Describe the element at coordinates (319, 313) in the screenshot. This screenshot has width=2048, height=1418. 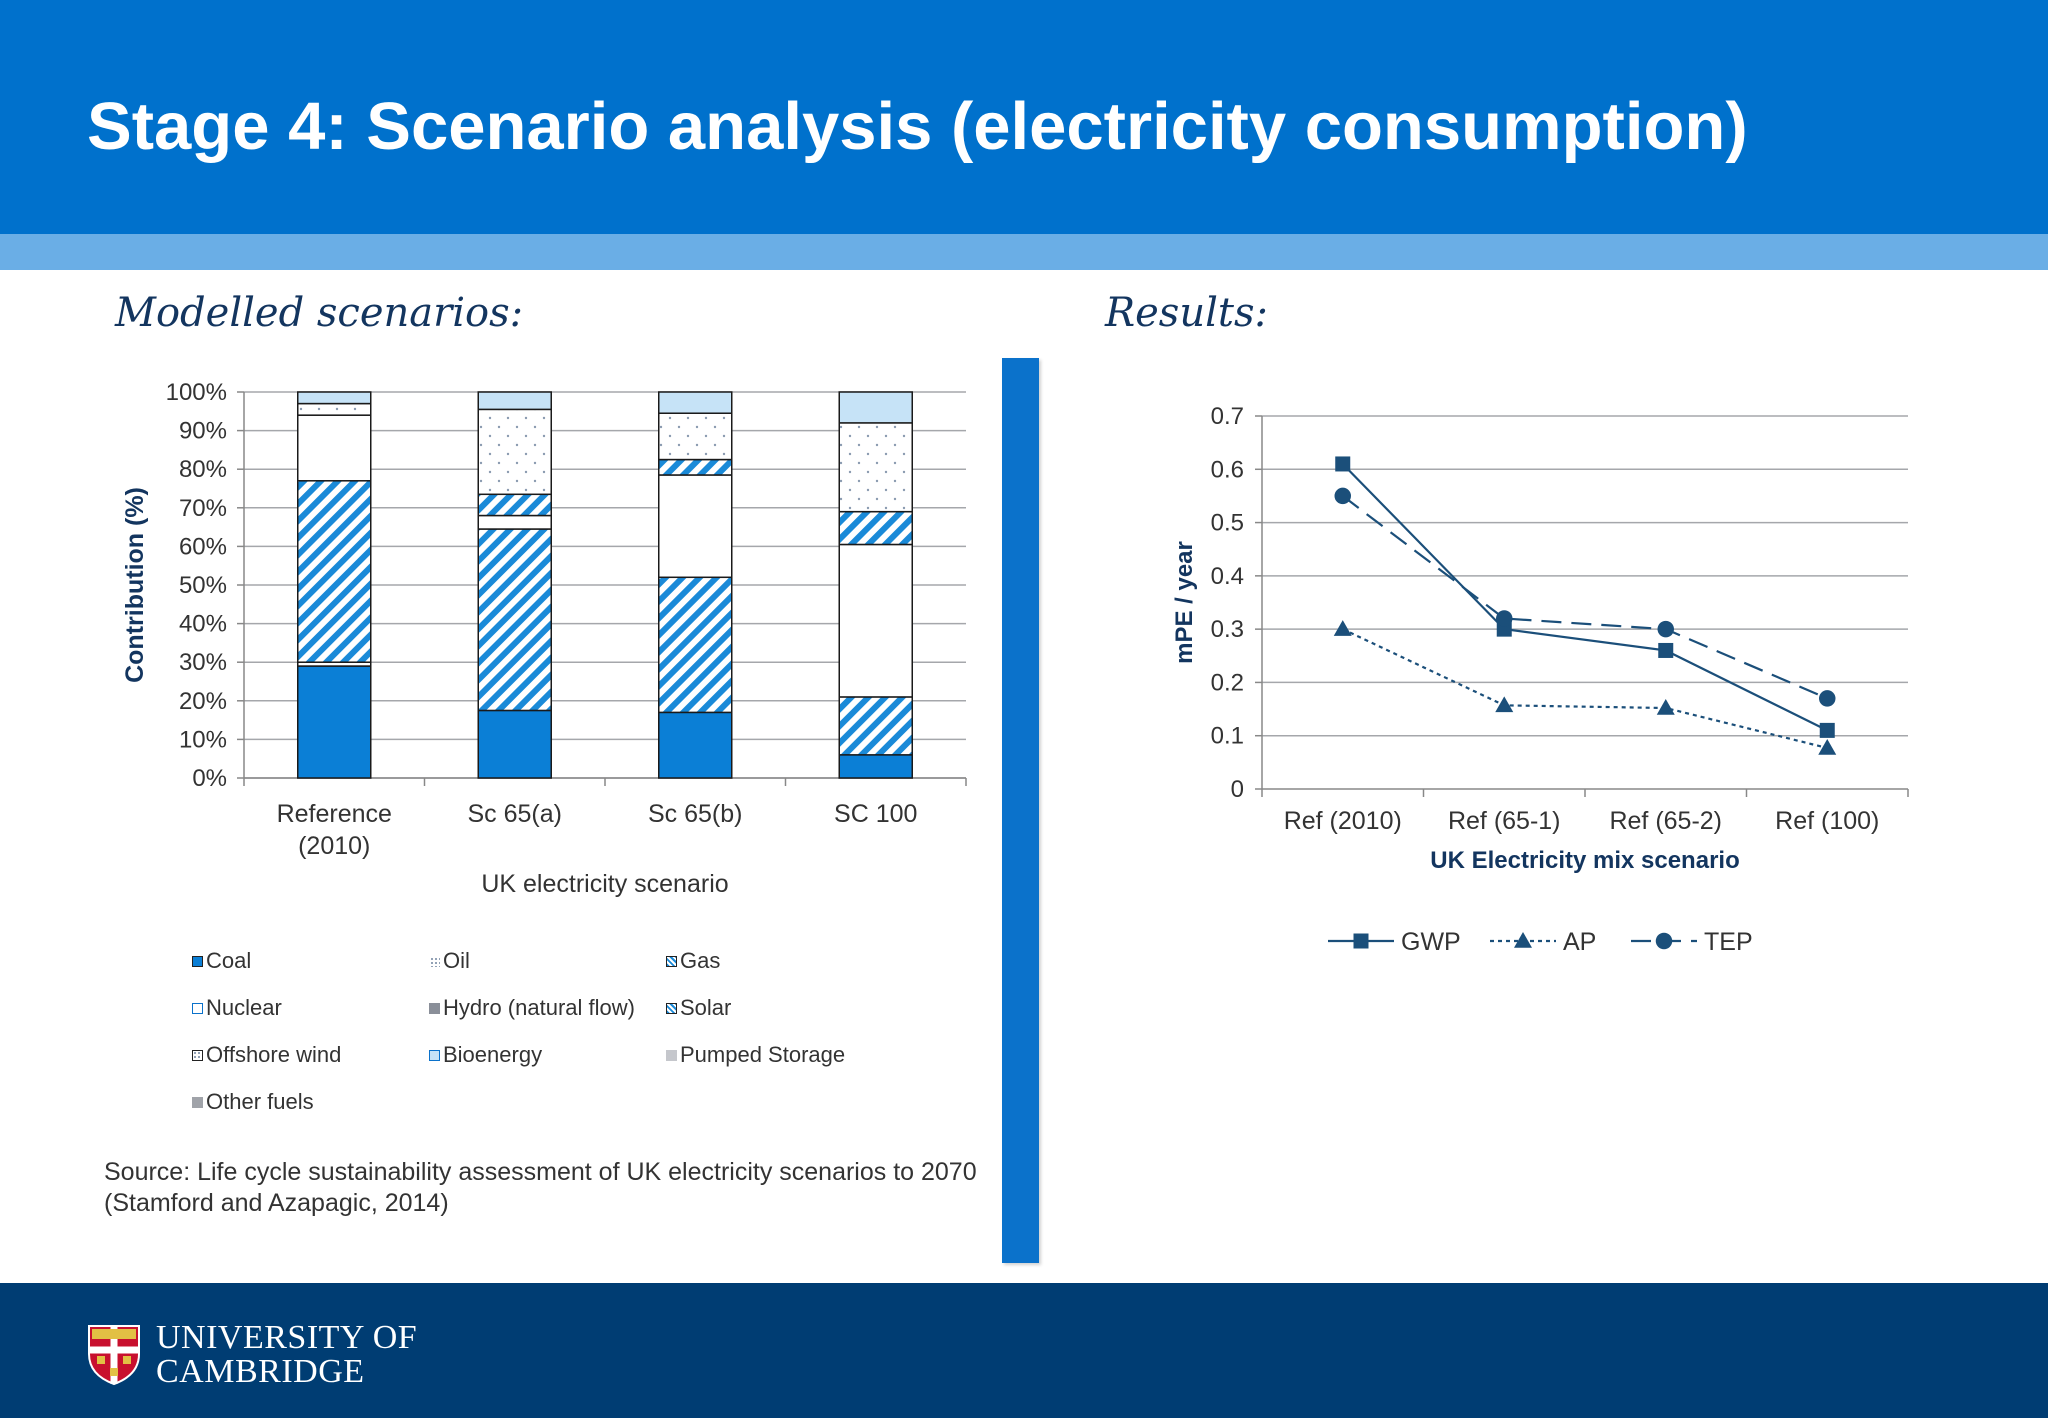
I see `modelled-scenarios-heading: Modelled scenarios:` at that location.